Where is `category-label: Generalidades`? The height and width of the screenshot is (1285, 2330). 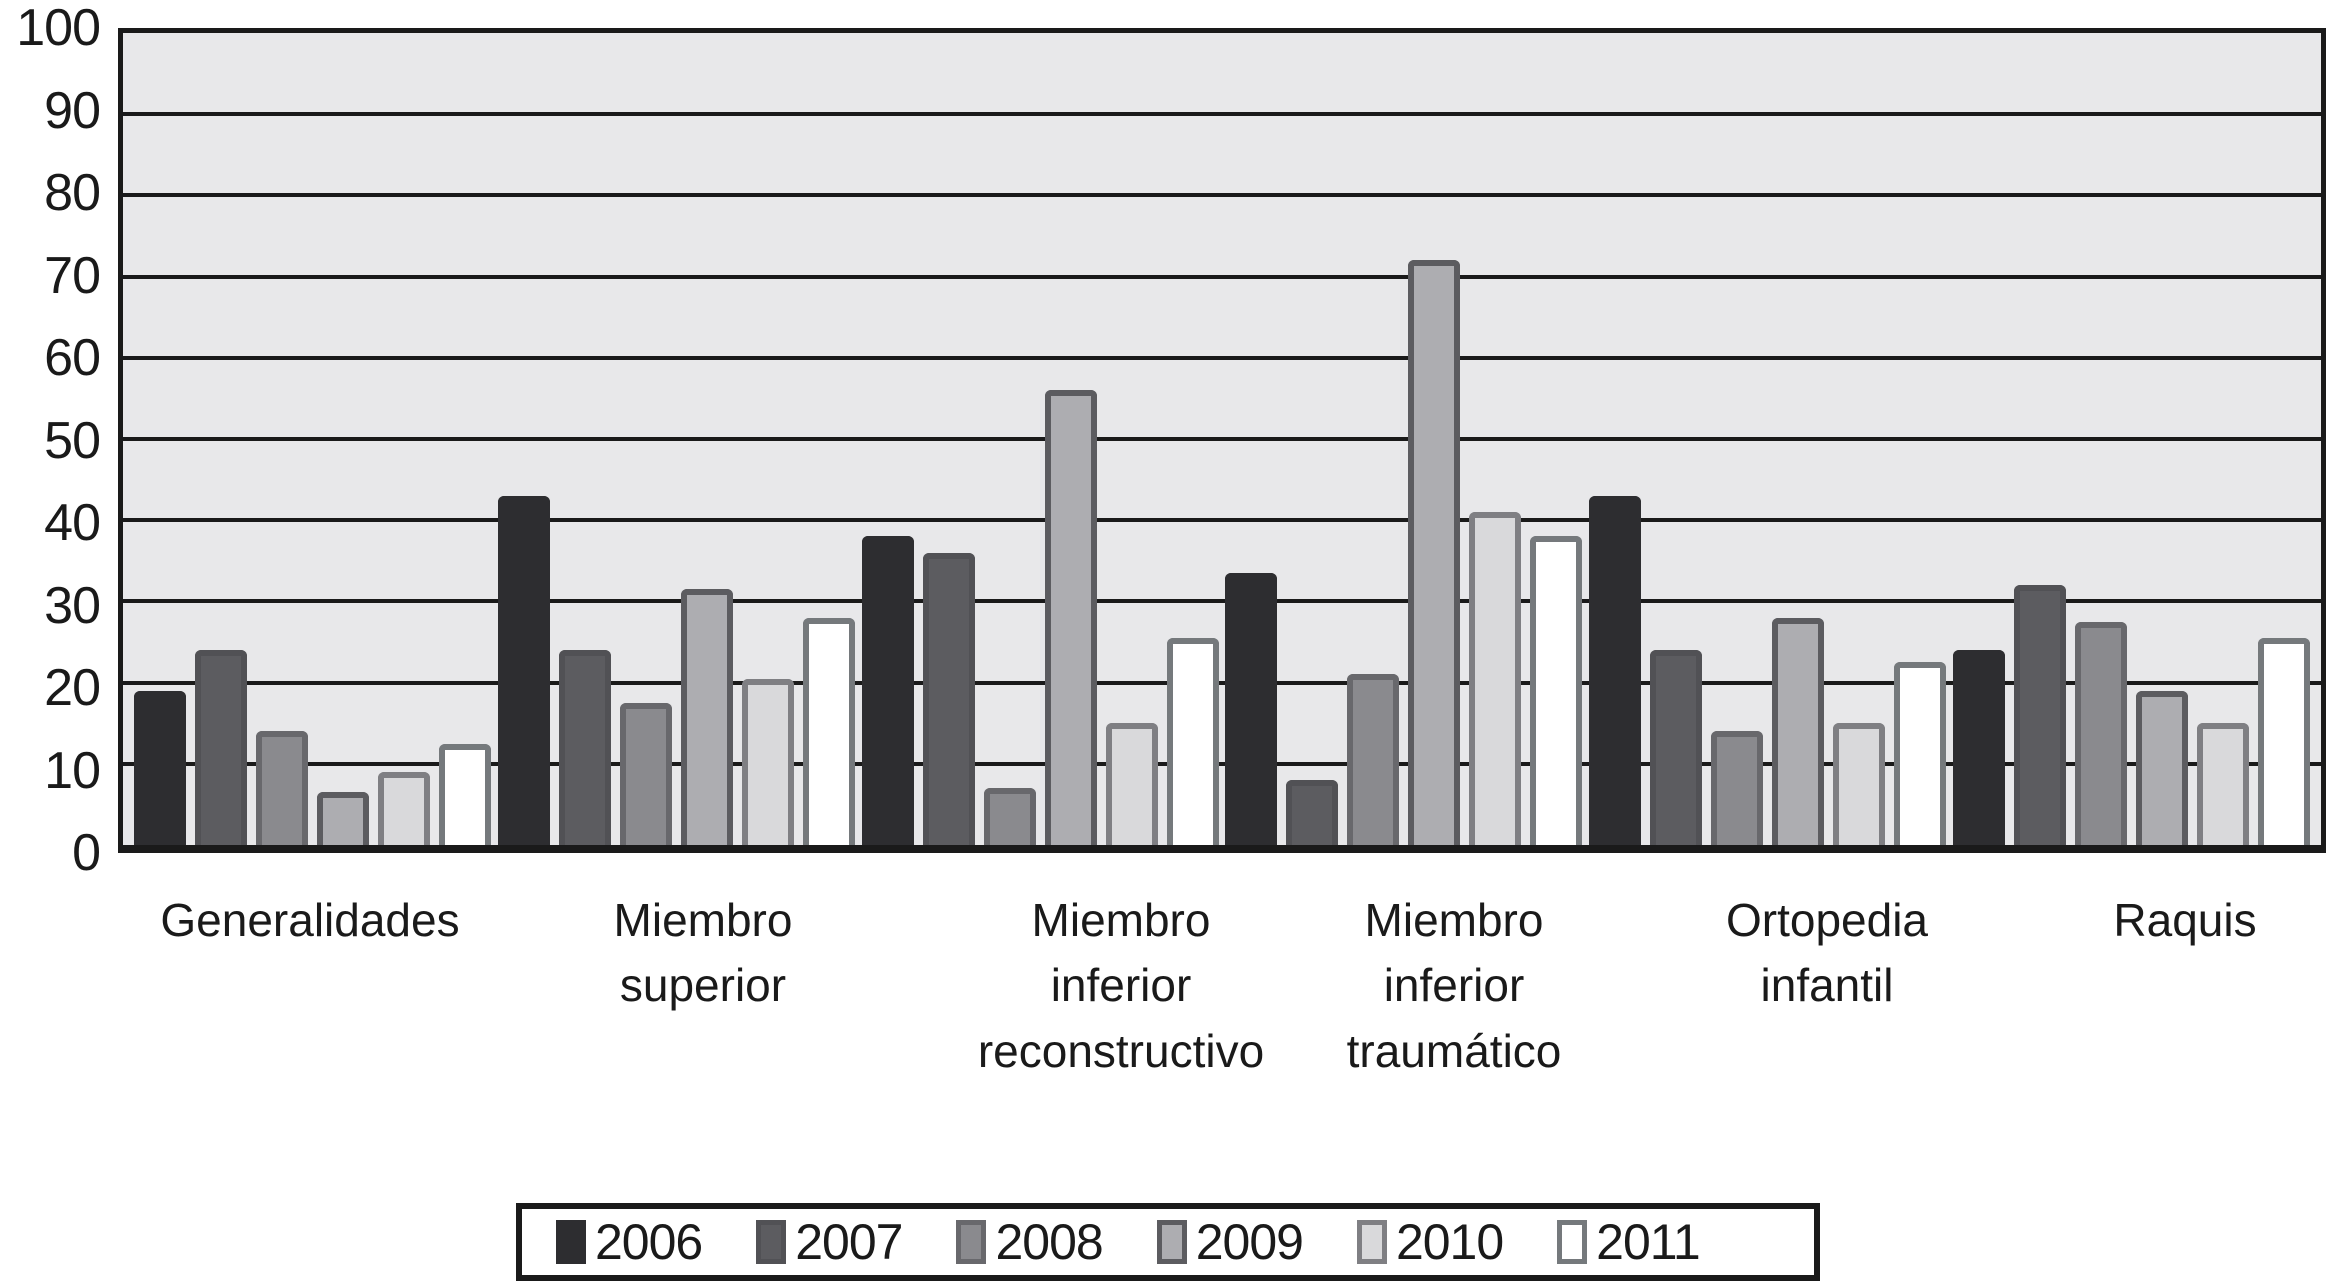
category-label: Generalidades is located at coordinates (310, 920).